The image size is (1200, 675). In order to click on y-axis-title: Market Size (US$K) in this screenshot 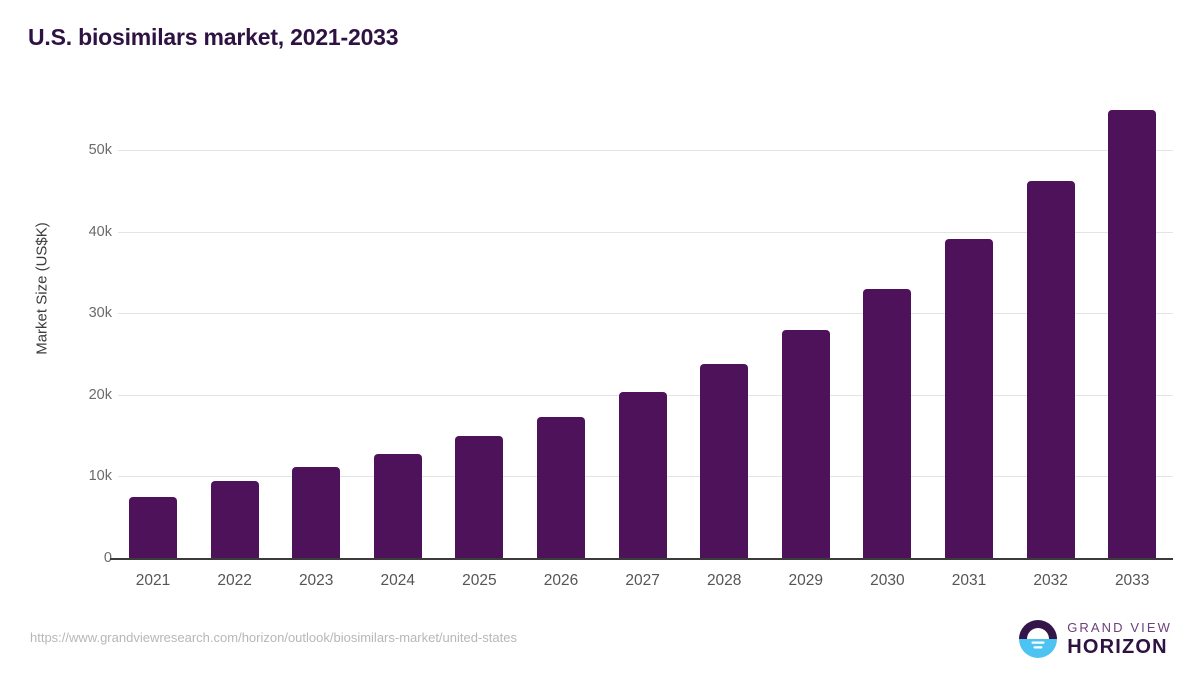, I will do `click(42, 288)`.